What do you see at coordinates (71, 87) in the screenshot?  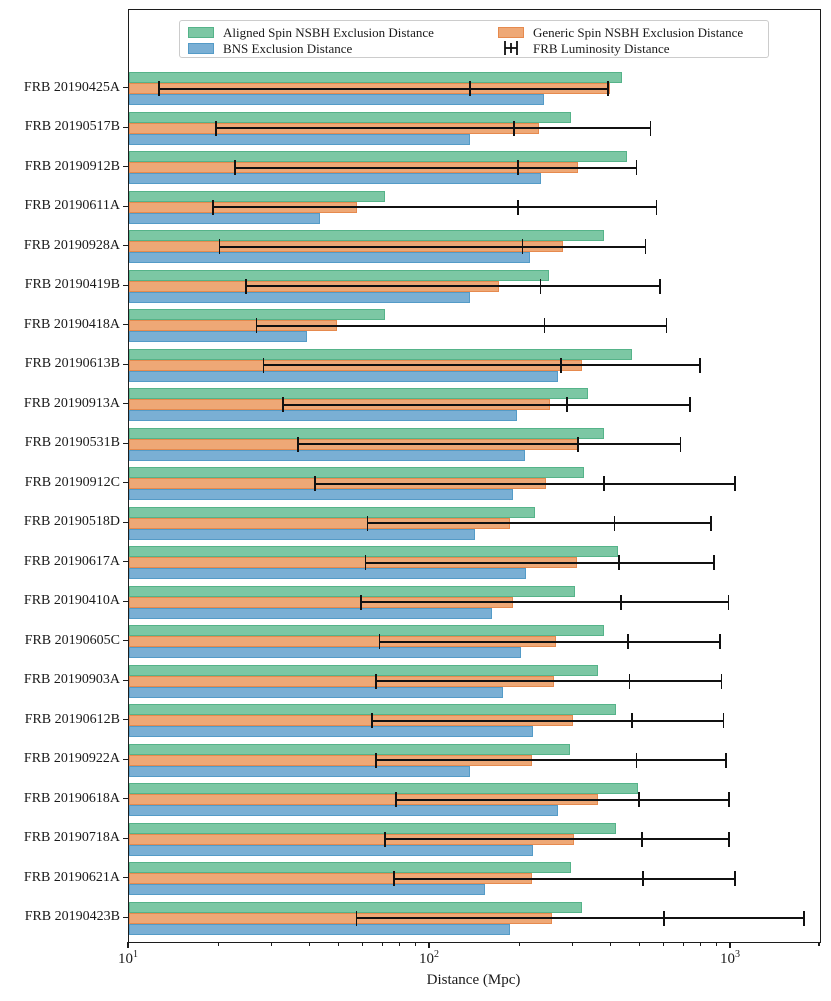 I see `y-tick-label: FRB 20190425A` at bounding box center [71, 87].